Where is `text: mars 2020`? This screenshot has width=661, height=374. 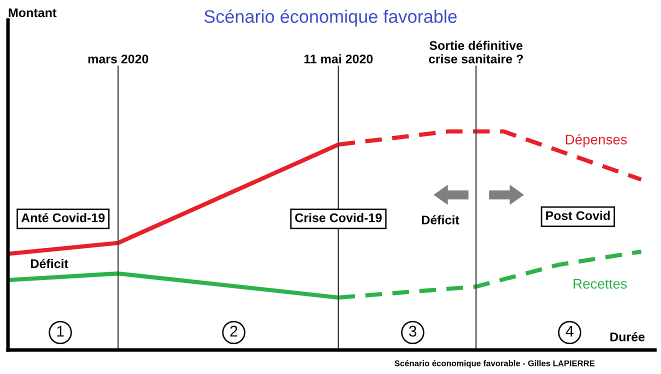 text: mars 2020 is located at coordinates (118, 59).